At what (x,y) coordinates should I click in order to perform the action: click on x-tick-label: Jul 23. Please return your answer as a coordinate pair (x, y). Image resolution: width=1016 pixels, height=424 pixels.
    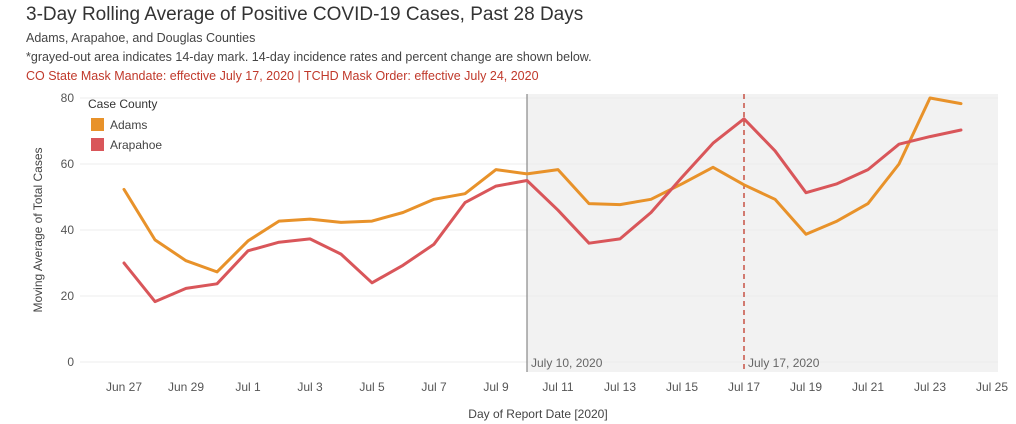
    Looking at the image, I should click on (930, 387).